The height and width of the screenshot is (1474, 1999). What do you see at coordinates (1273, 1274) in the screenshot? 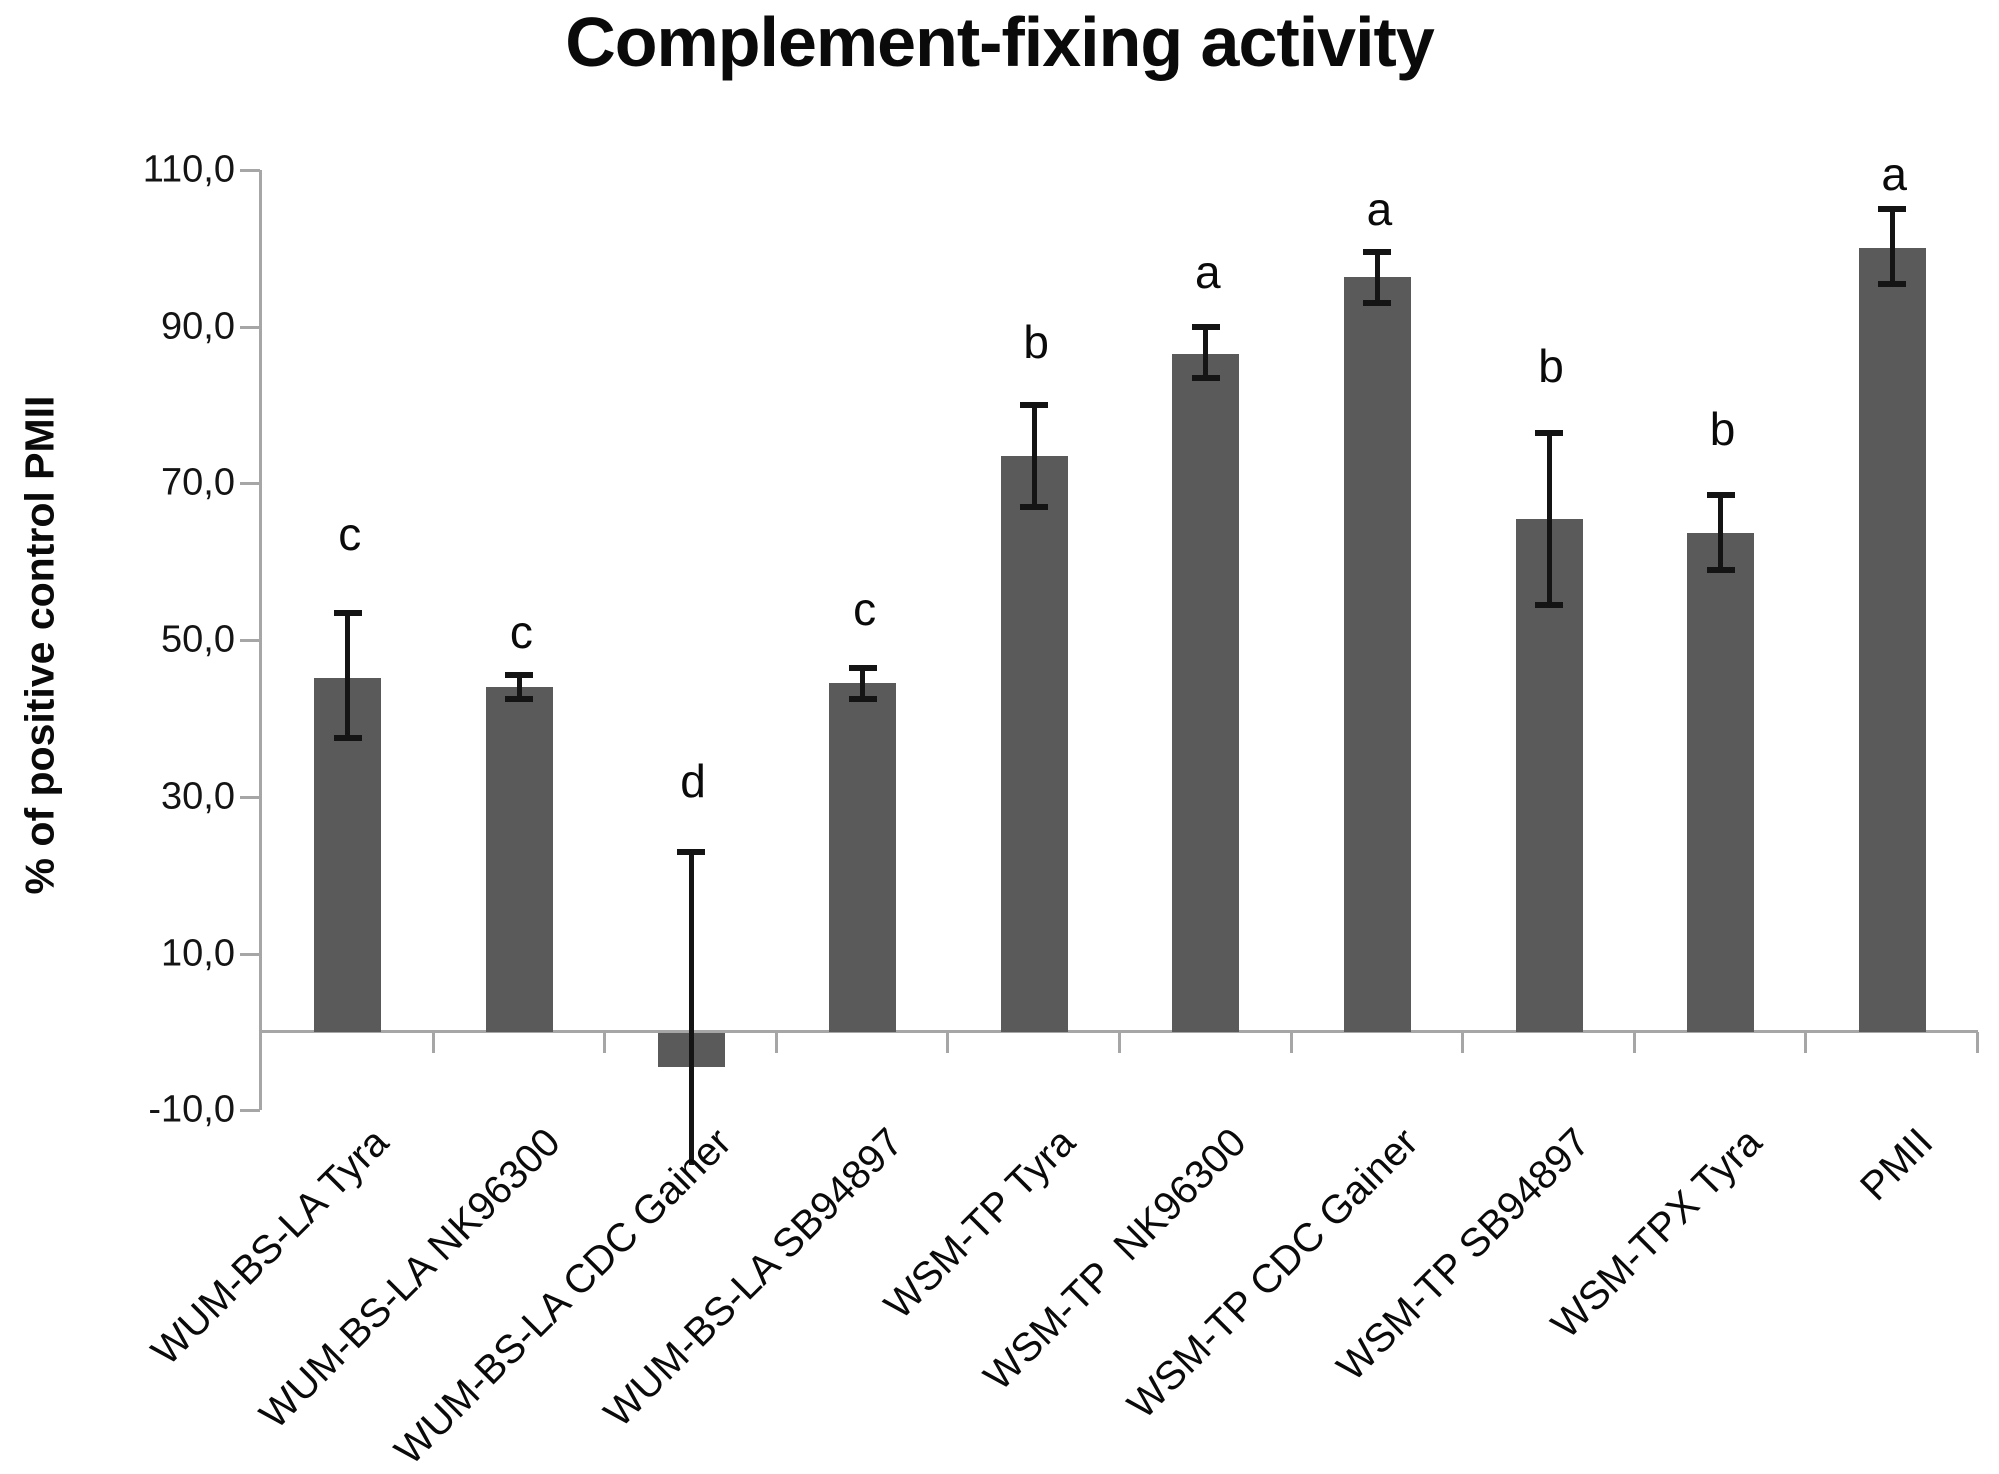
I see `category-label: WSM-TP CDC Gainer` at bounding box center [1273, 1274].